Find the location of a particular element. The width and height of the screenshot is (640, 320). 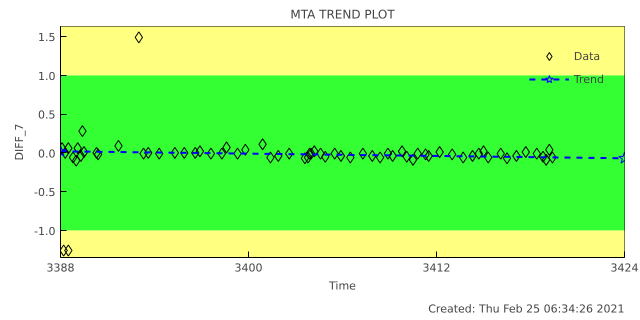

y-tick-label: -1.0 is located at coordinates (45, 231).